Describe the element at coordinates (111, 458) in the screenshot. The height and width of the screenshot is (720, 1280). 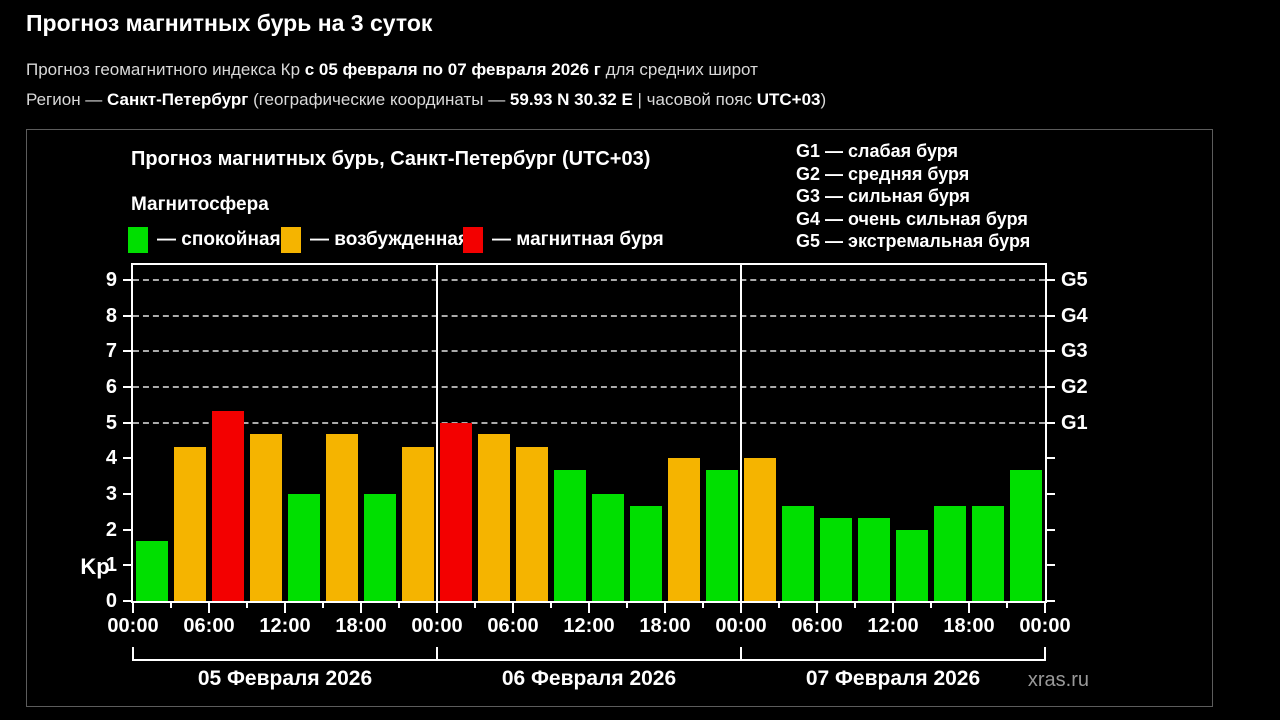
I see `y-axis-tick-label: 4` at that location.